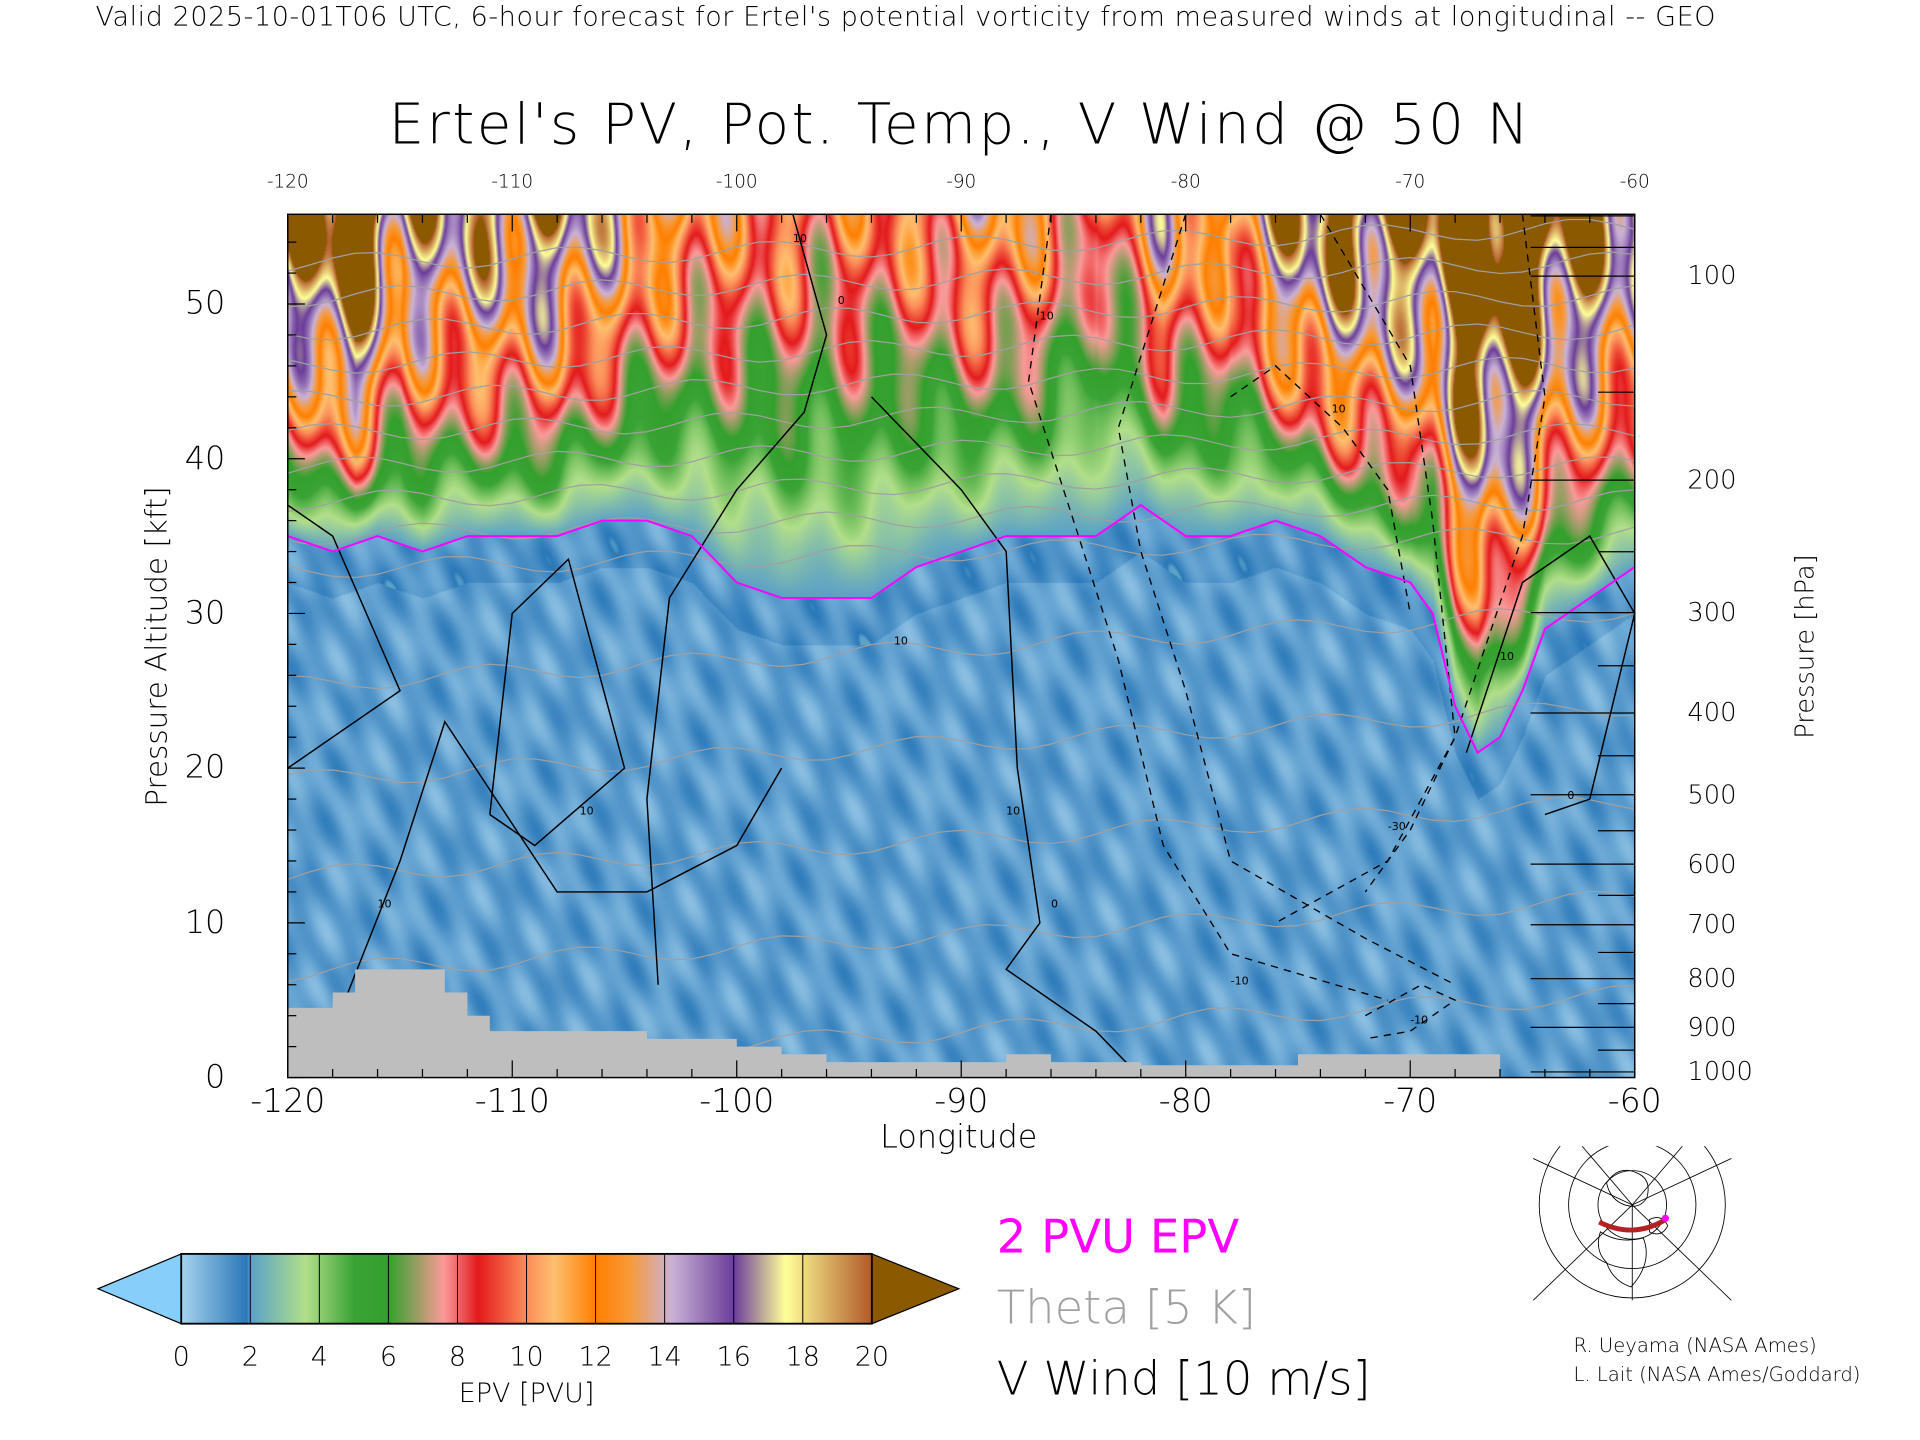 This screenshot has height=1440, width=1920. Describe the element at coordinates (156, 646) in the screenshot. I see `y-axis-label: Pressure Altitude [kft]` at that location.